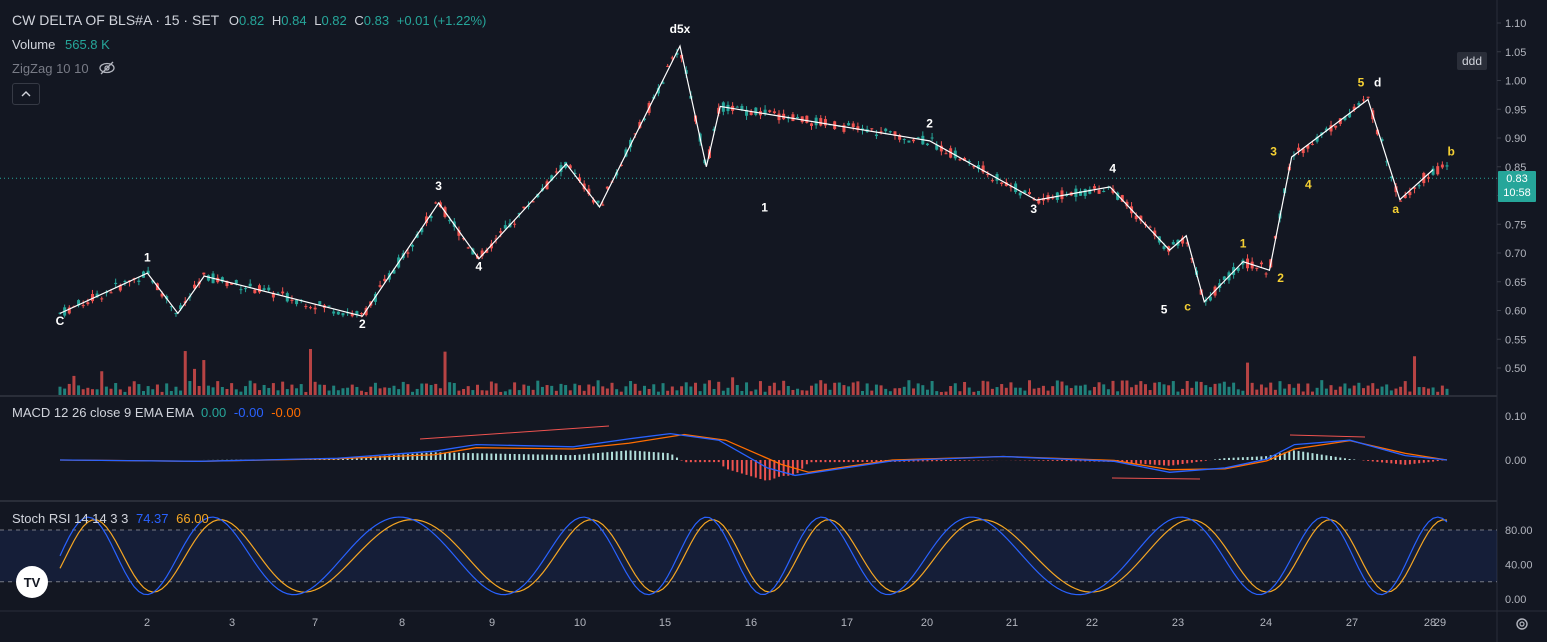 The image size is (1547, 642). Describe the element at coordinates (929, 124) in the screenshot. I see `wave-label: 2` at that location.